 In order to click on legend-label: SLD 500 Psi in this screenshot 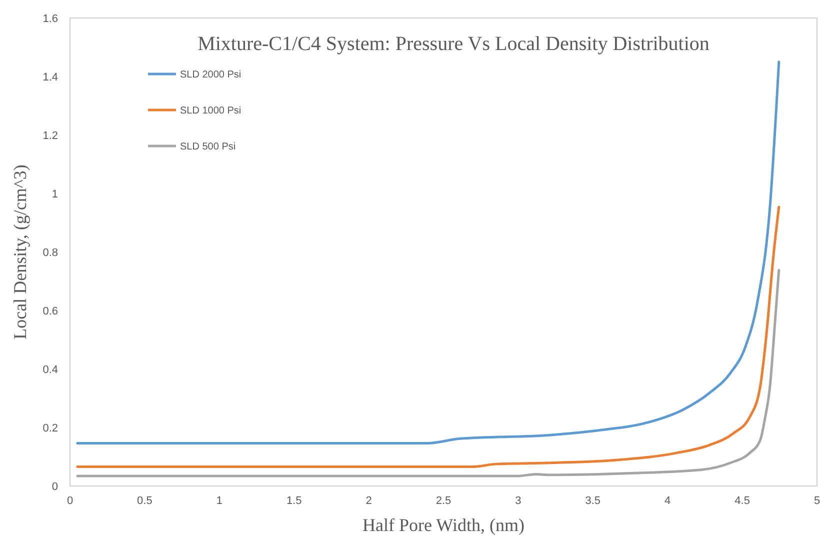, I will do `click(208, 147)`.